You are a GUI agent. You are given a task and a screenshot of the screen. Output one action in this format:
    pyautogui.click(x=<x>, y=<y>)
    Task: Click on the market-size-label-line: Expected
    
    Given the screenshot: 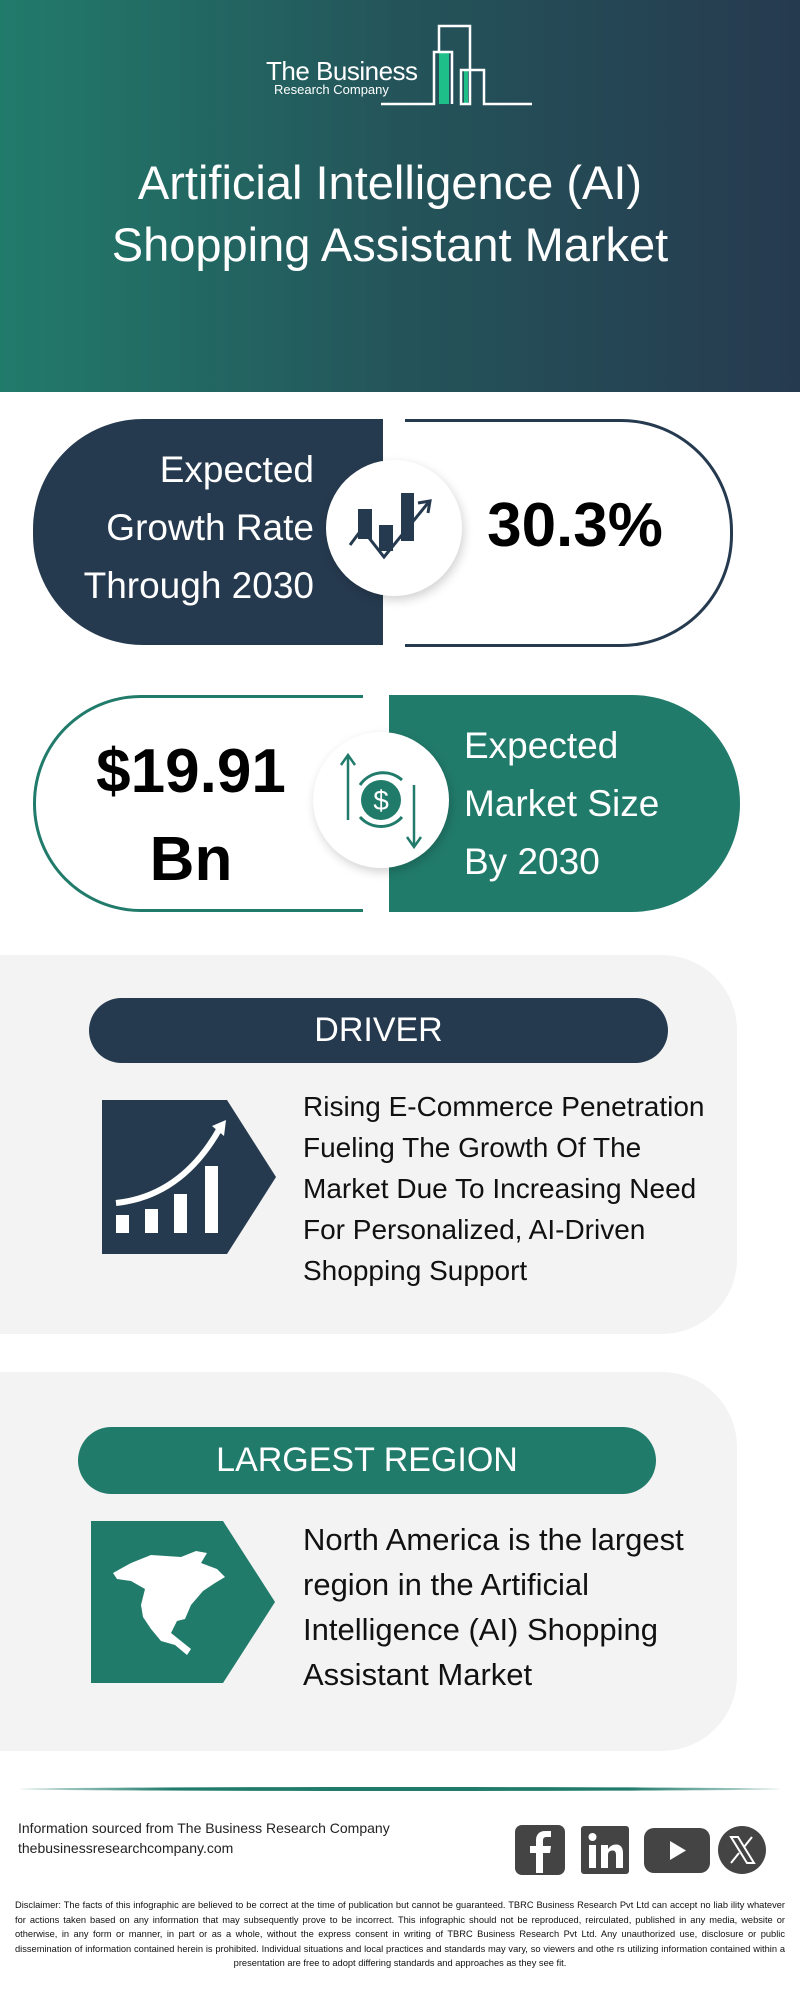 What is the action you would take?
    pyautogui.click(x=541, y=745)
    